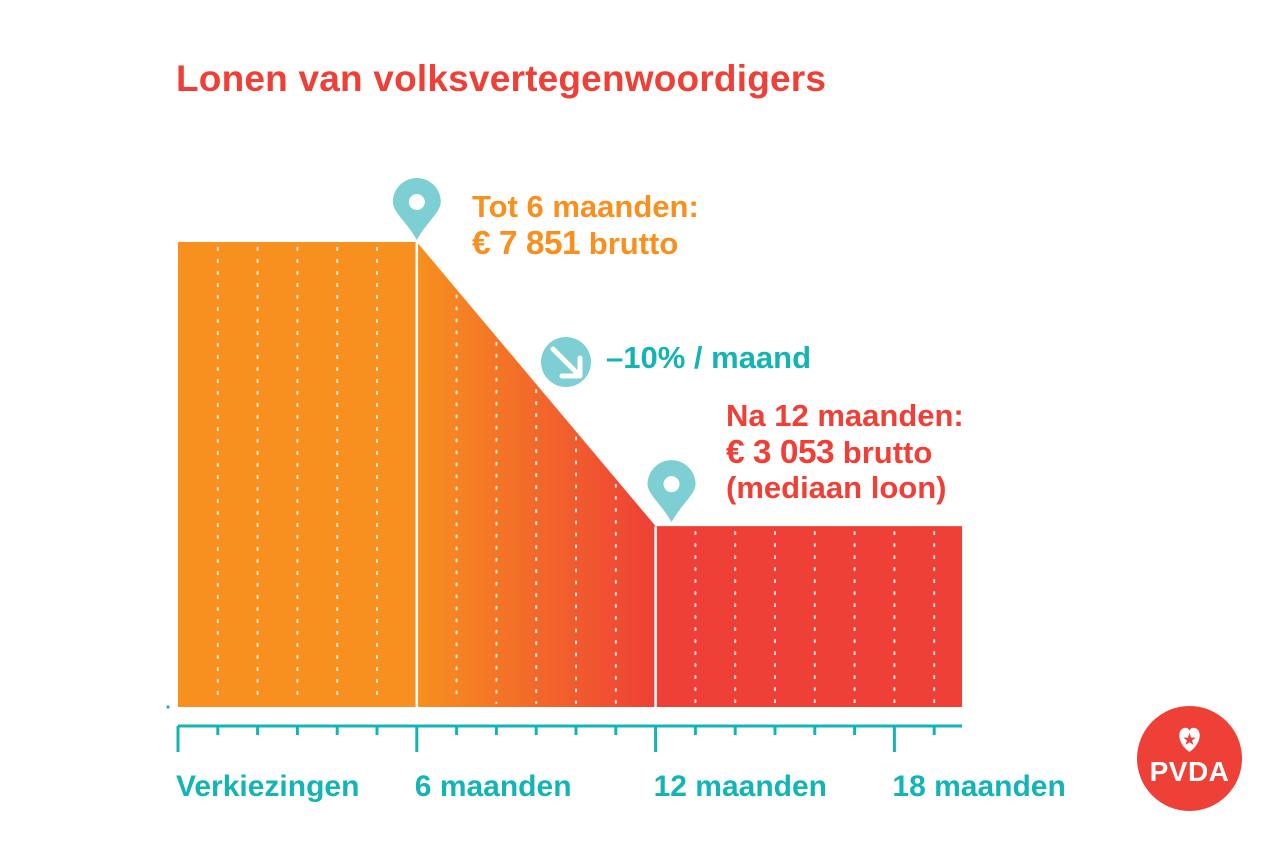 Image resolution: width=1275 pixels, height=849 pixels. What do you see at coordinates (1189, 771) in the screenshot?
I see `logo-text: PVDA` at bounding box center [1189, 771].